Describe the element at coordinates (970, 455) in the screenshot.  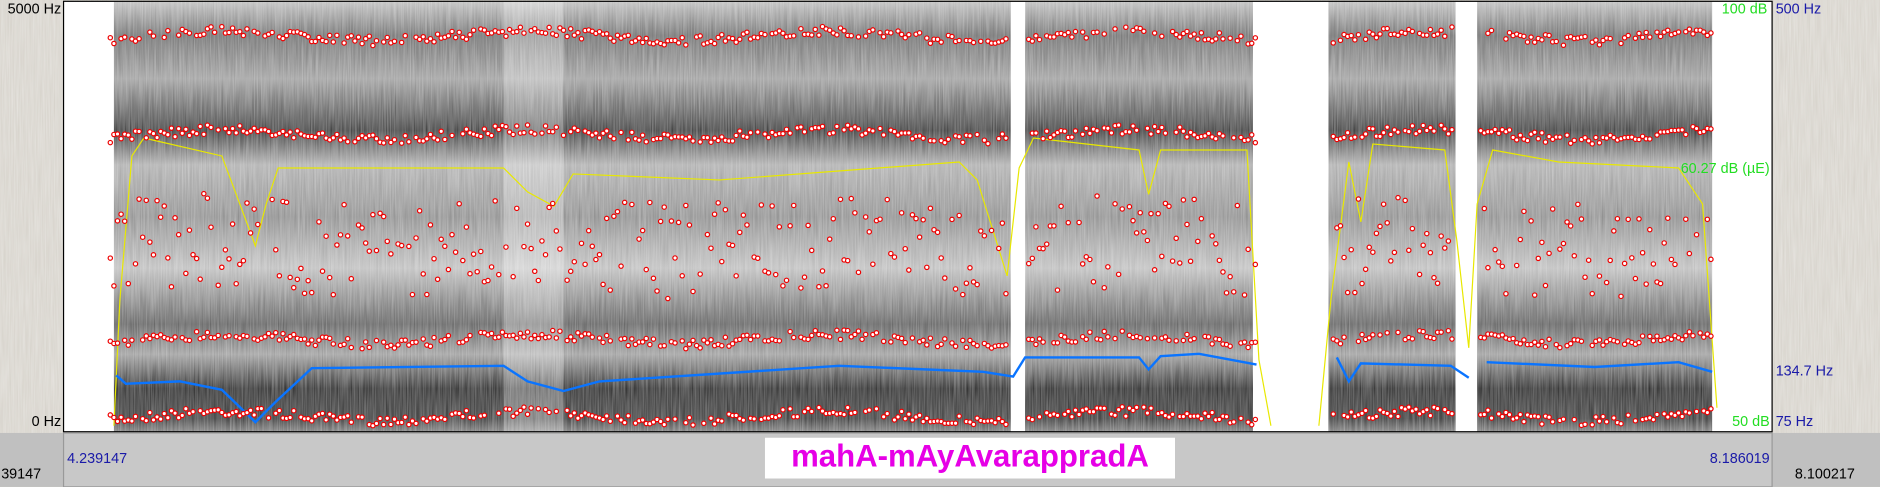
I see `annotation-text: mahA-mAyAvarappradA` at that location.